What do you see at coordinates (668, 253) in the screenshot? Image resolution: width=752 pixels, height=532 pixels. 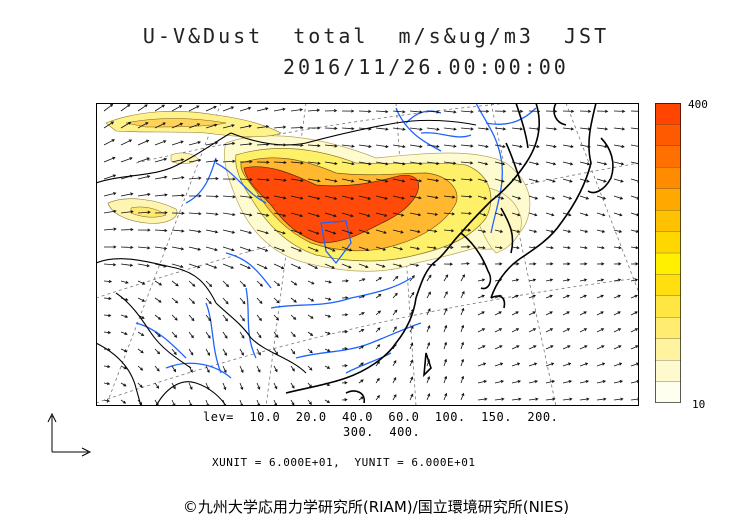 I see `colorbar` at bounding box center [668, 253].